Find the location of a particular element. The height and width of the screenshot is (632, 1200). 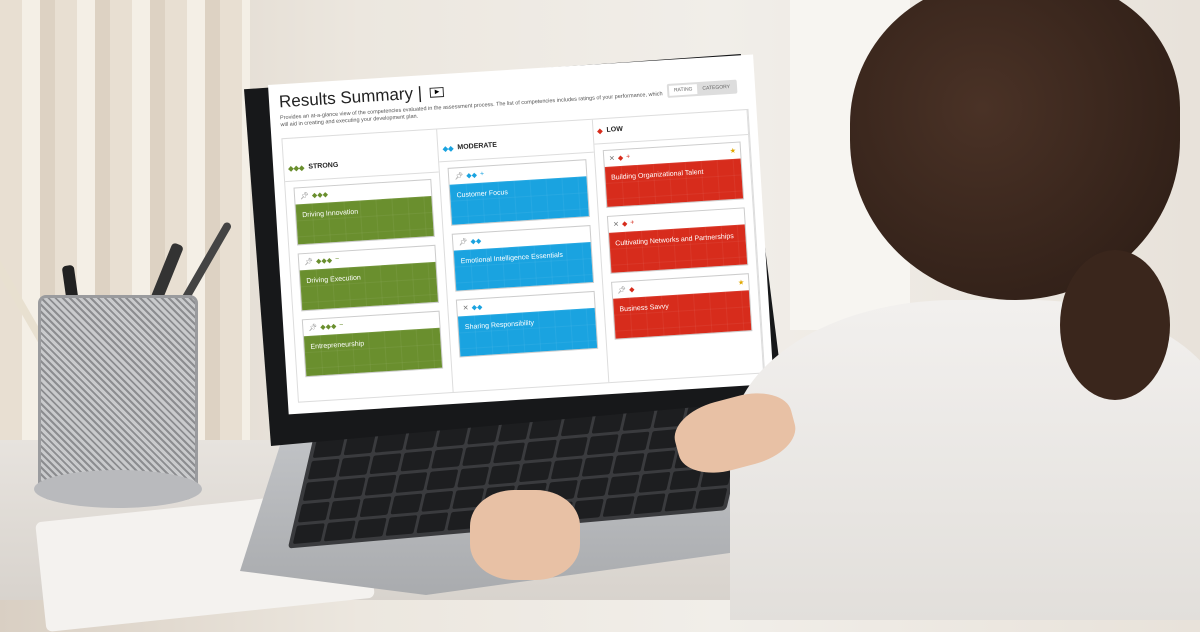

card-title: Business Savvy is located at coordinates (682, 314).